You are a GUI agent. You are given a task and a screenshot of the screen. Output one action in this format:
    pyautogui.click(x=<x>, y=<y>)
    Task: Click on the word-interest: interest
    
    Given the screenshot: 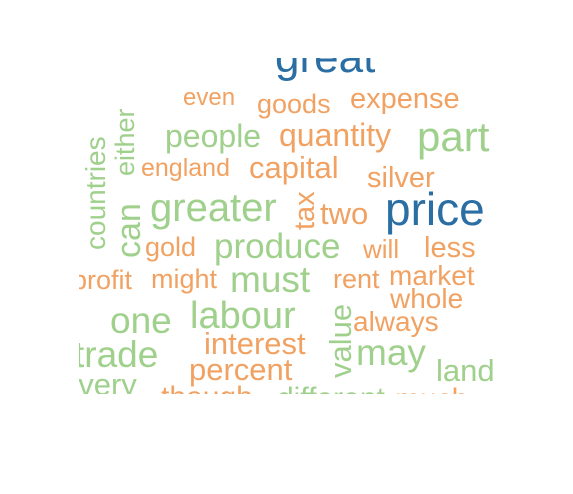 What is the action you would take?
    pyautogui.click(x=255, y=343)
    